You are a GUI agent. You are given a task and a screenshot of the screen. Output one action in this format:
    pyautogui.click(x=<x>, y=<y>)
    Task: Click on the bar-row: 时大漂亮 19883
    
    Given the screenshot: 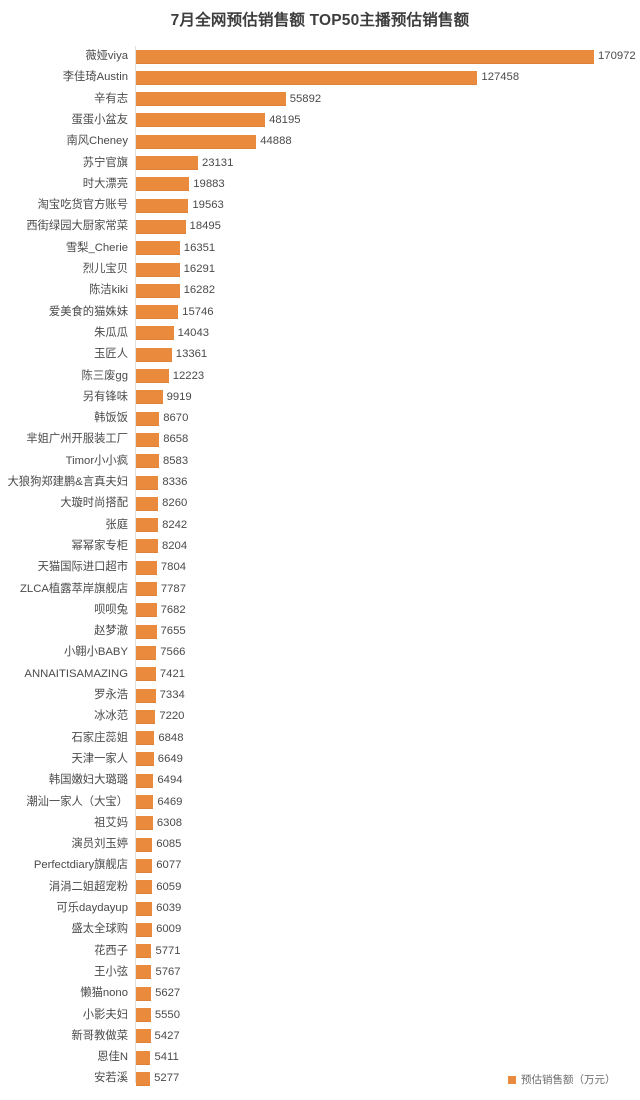 What is the action you would take?
    pyautogui.click(x=320, y=184)
    